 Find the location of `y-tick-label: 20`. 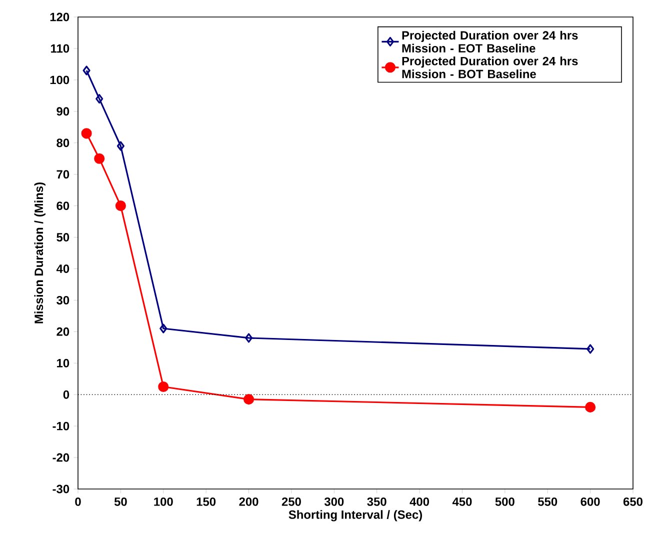

y-tick-label: 20 is located at coordinates (63, 331).